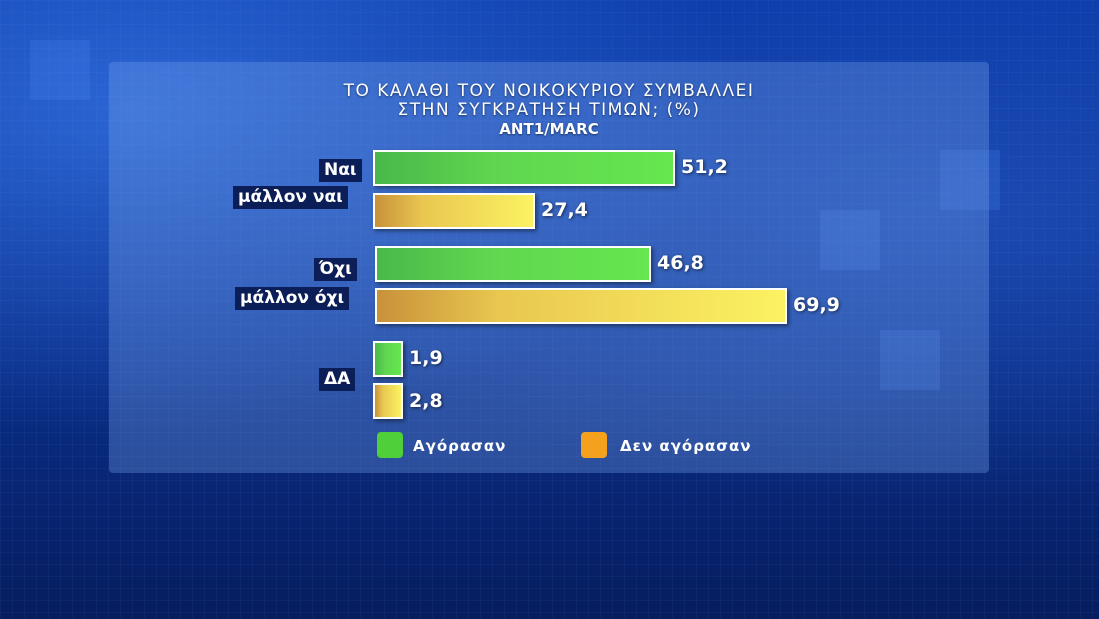  I want to click on category-label-no-line-2: μάλλον όχι, so click(292, 298).